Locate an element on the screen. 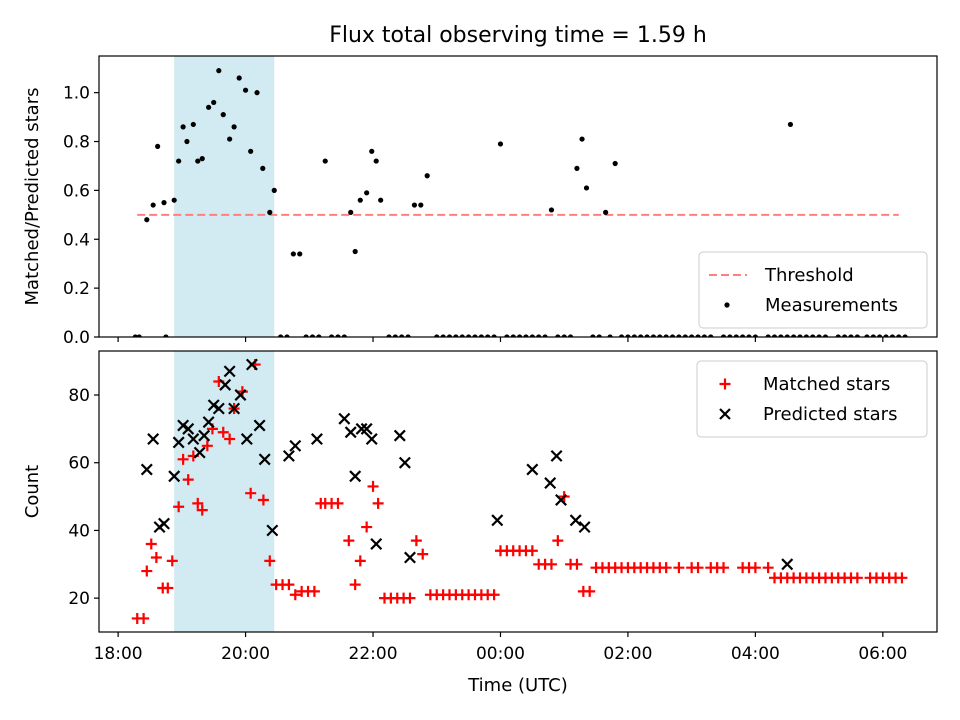  y-axis-label: Count is located at coordinates (32, 491).